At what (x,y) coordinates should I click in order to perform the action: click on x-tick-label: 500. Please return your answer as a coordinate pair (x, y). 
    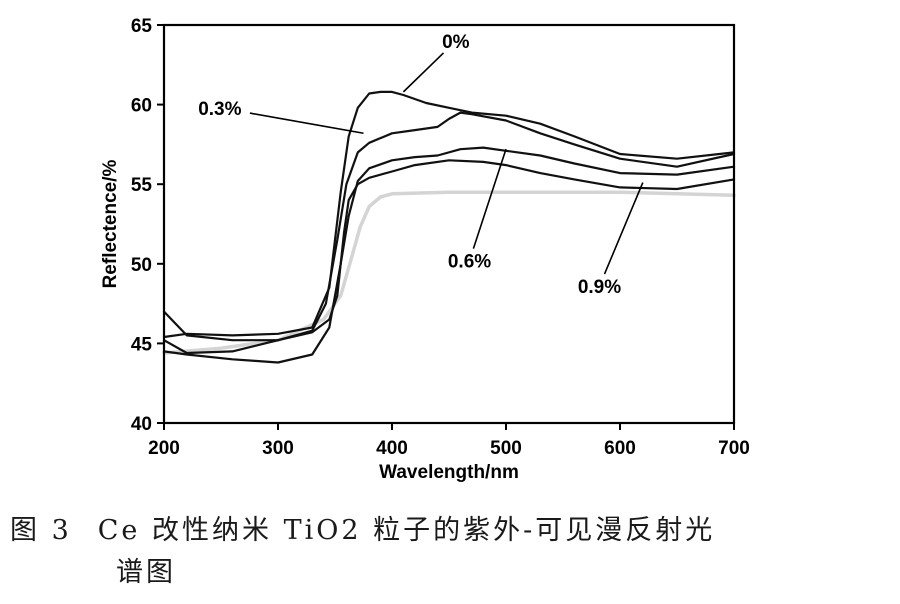
    Looking at the image, I should click on (506, 448).